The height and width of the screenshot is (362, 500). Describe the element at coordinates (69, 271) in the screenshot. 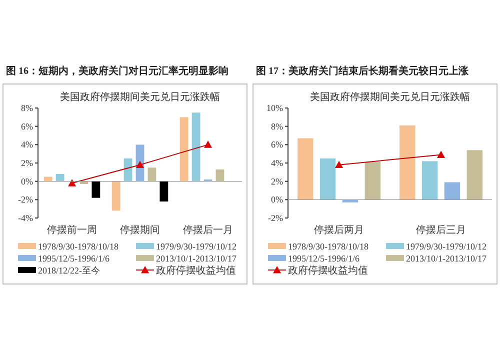

I see `legend-label: 2018/12/22-至今` at that location.